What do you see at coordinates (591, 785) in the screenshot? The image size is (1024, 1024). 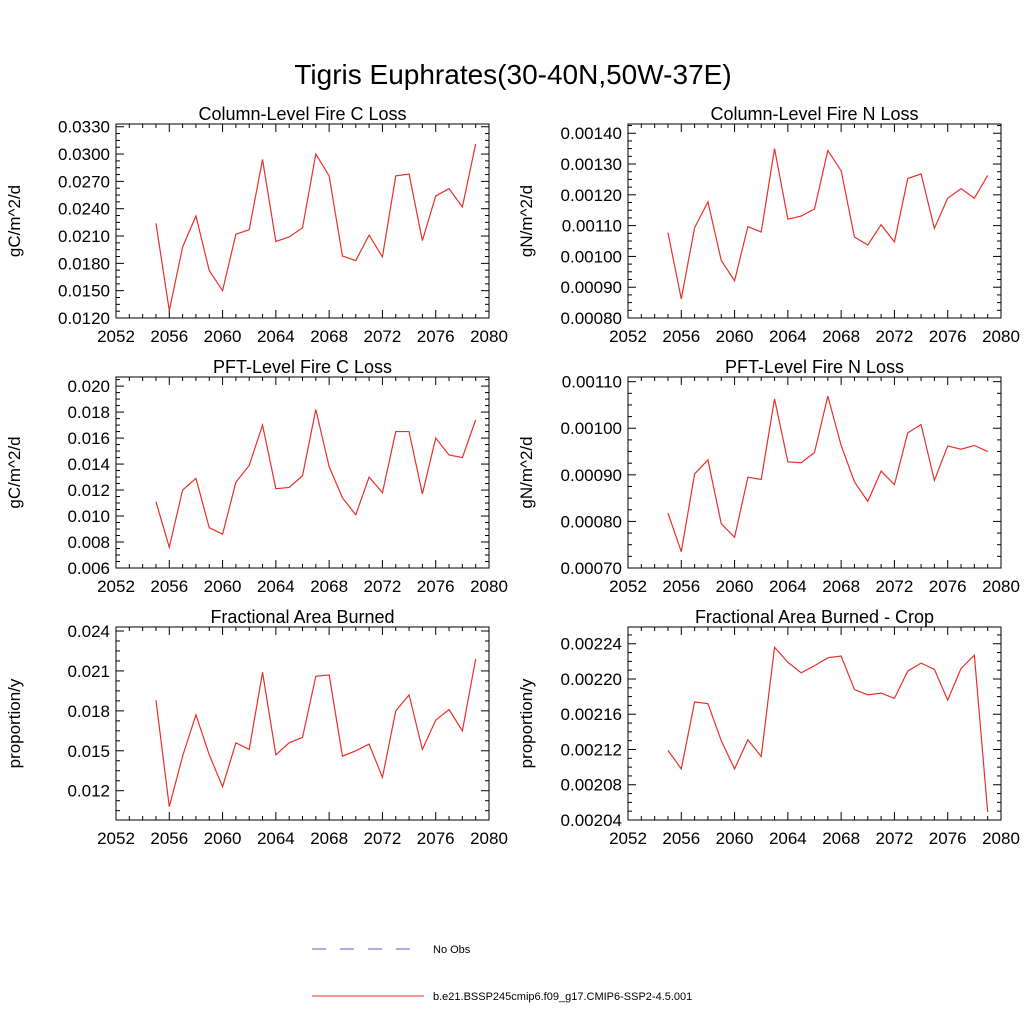 I see `y-tick-label: 0.00208` at bounding box center [591, 785].